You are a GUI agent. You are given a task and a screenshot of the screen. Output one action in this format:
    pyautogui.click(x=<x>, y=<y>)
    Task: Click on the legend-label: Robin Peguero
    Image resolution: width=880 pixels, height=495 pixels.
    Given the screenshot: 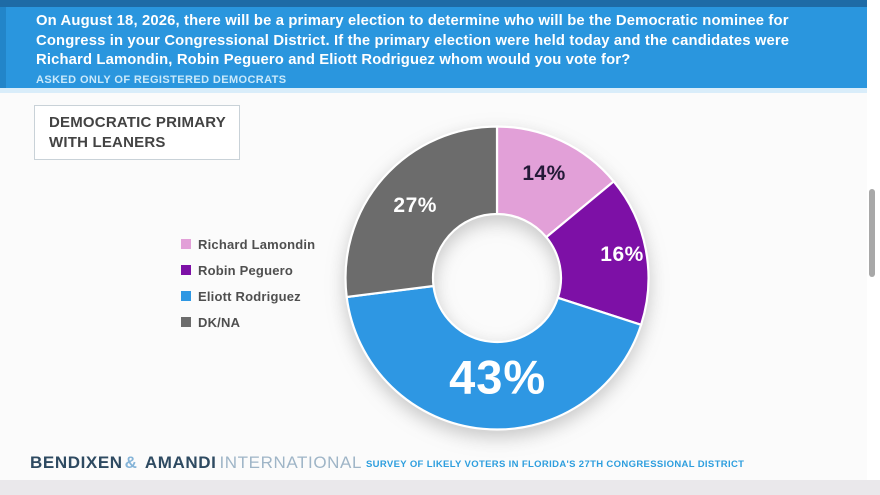 What is the action you would take?
    pyautogui.click(x=246, y=270)
    